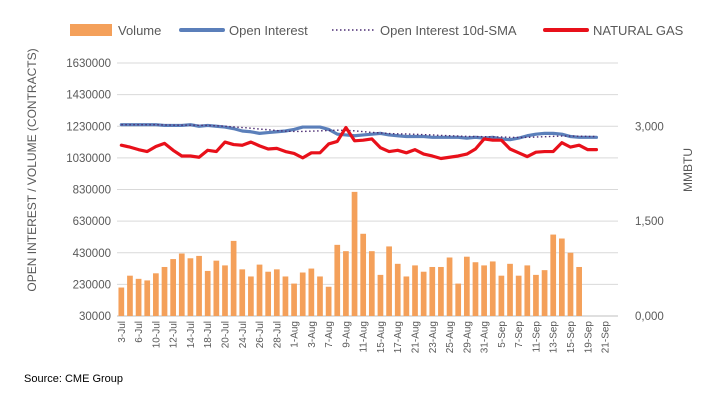 Image resolution: width=723 pixels, height=406 pixels. I want to click on x-tick-label: 7-Sep, so click(519, 334).